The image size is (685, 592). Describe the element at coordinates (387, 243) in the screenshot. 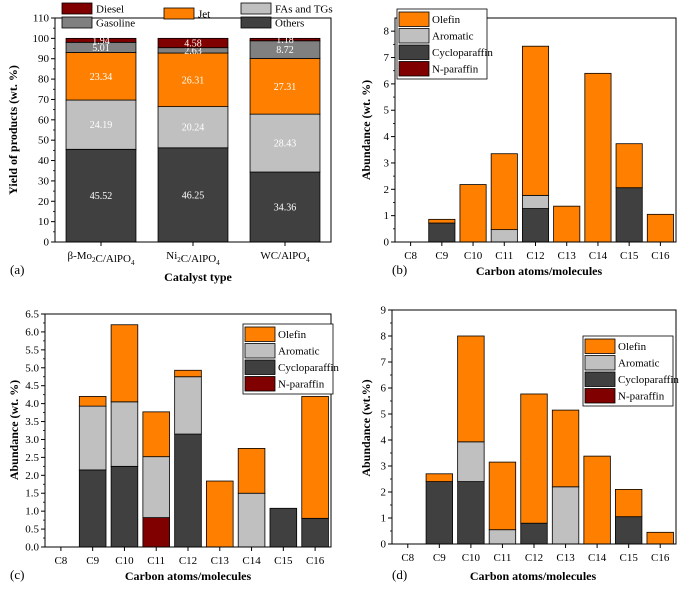

I see `y-tick-label: 0` at that location.